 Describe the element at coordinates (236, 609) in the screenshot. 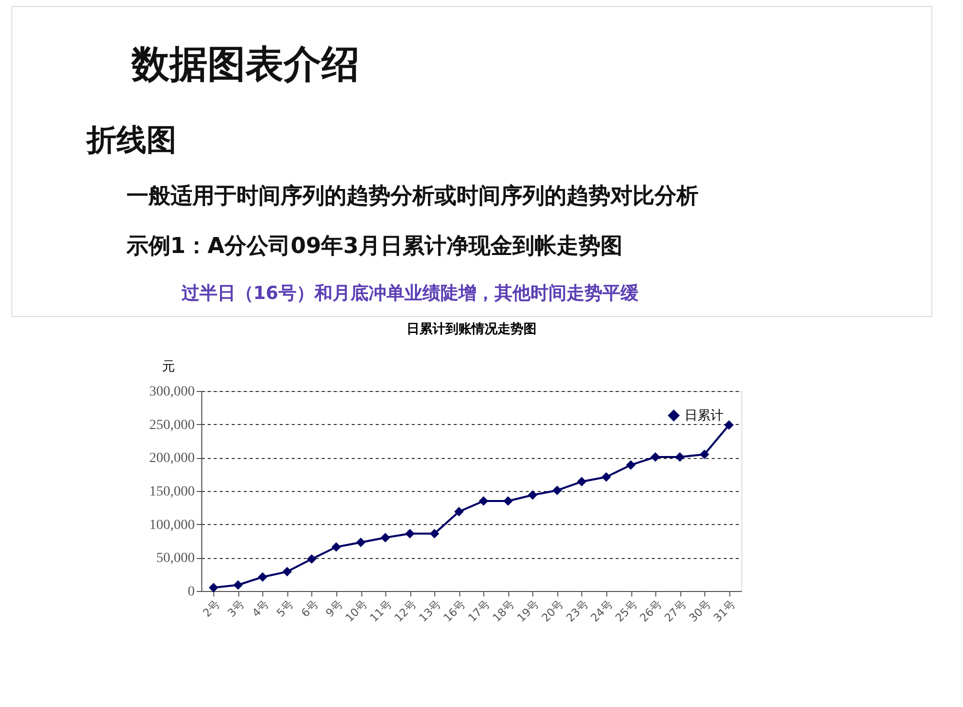

I see `x-tick-label: 3号` at that location.